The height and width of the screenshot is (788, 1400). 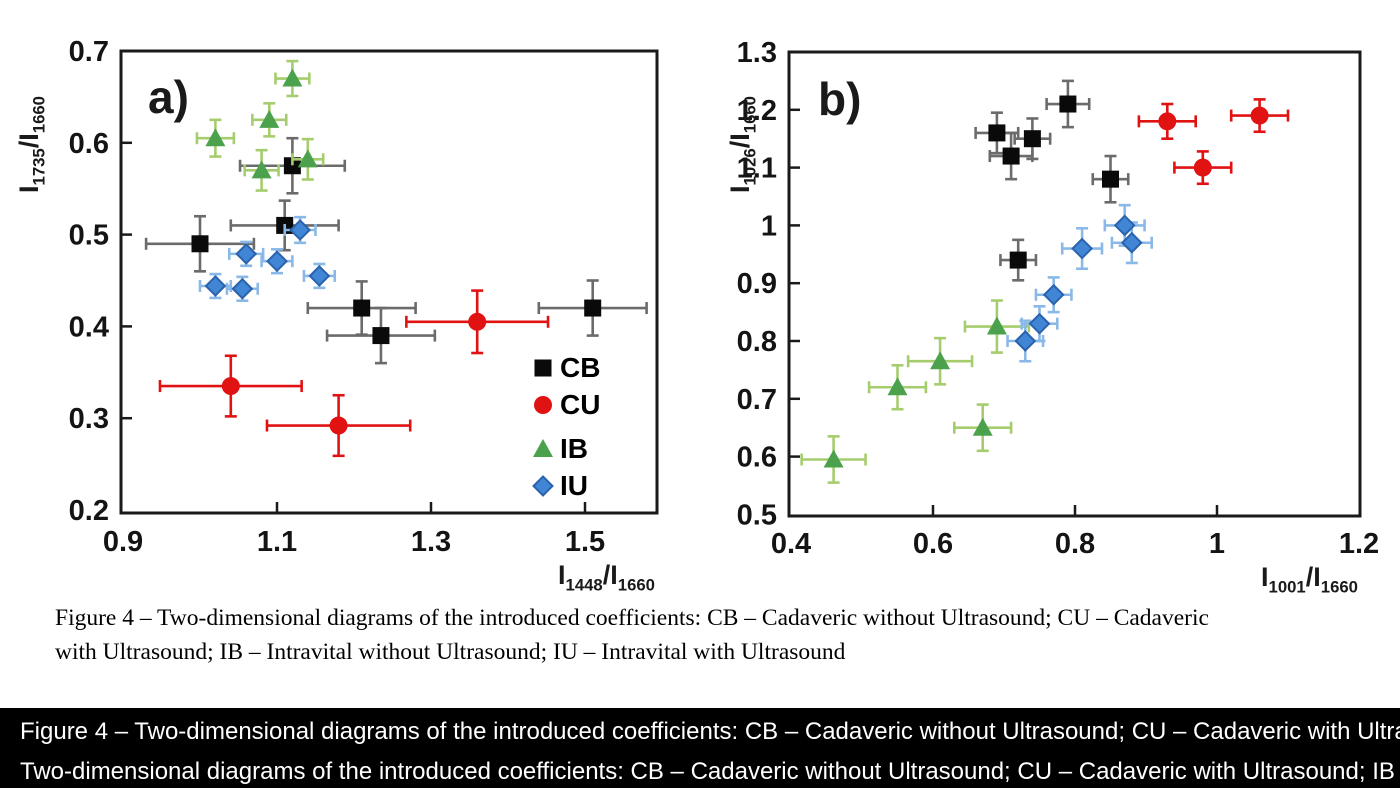 I want to click on series-iu-panel-b, so click(x=1079, y=283).